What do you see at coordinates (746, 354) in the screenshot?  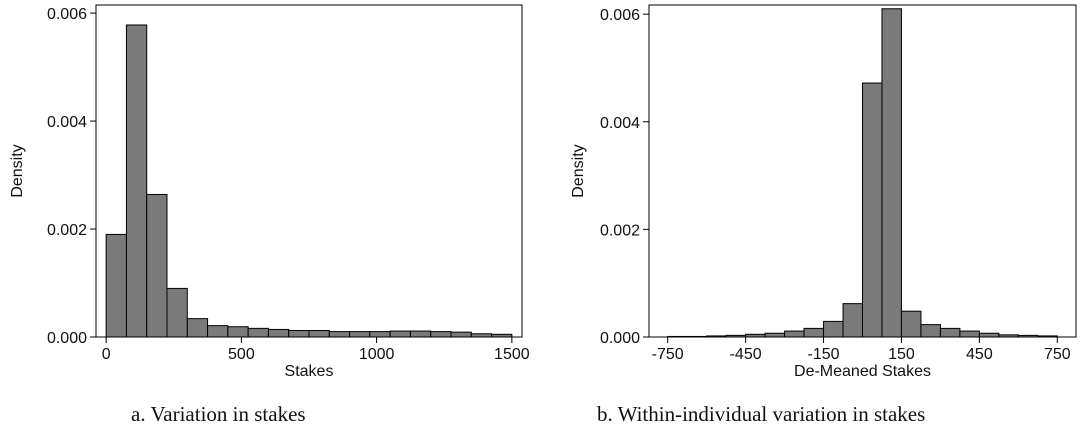 I see `x-tick-label: -450` at bounding box center [746, 354].